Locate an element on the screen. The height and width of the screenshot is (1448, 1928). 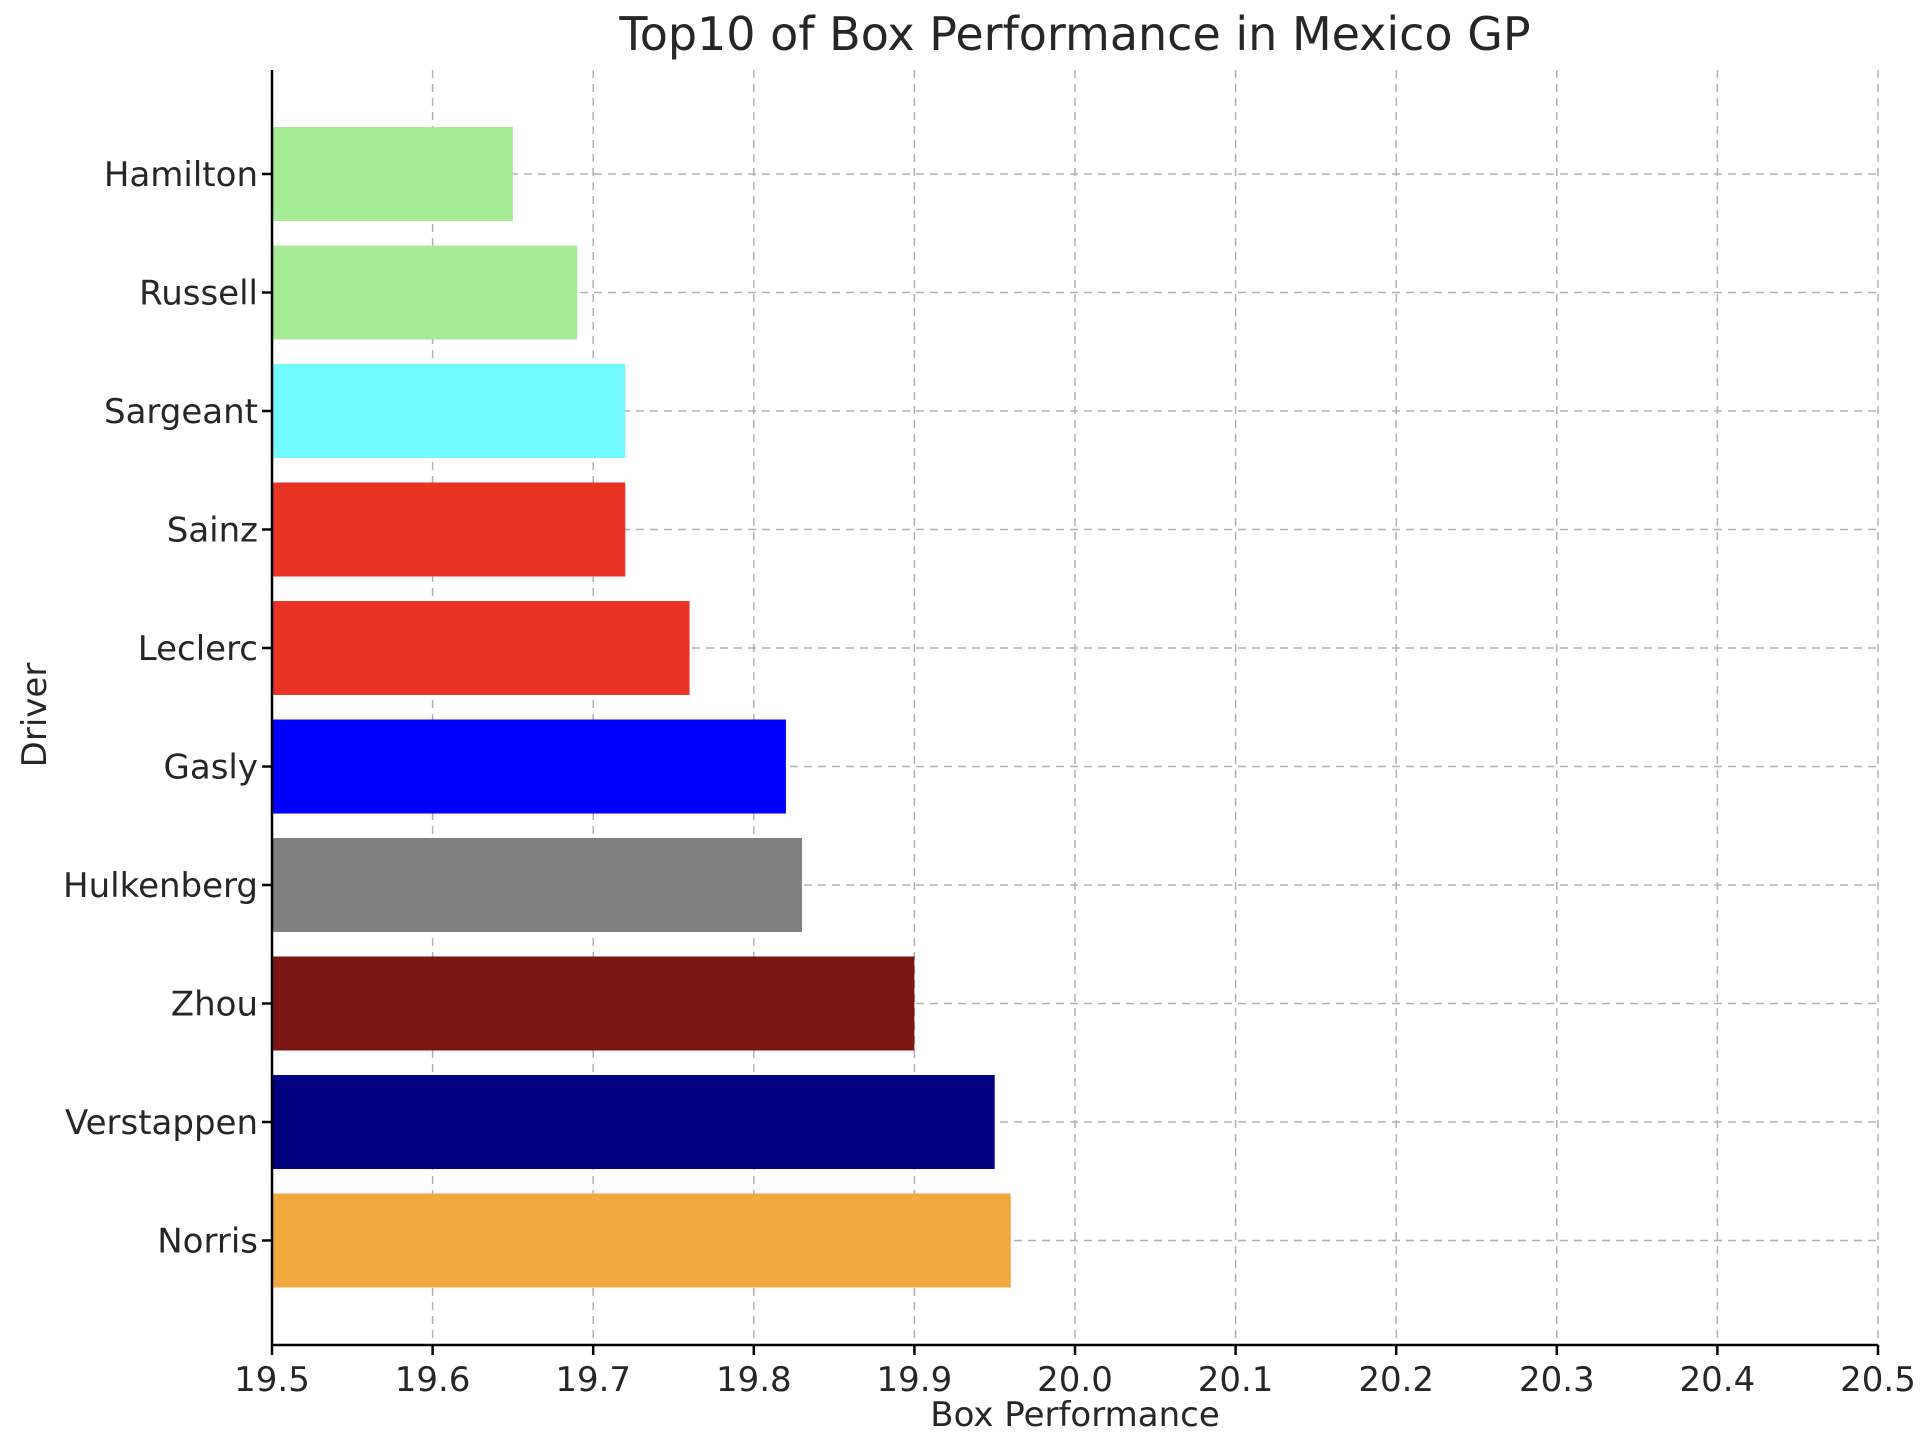
x-tick-label: 20.1 is located at coordinates (1236, 1380).